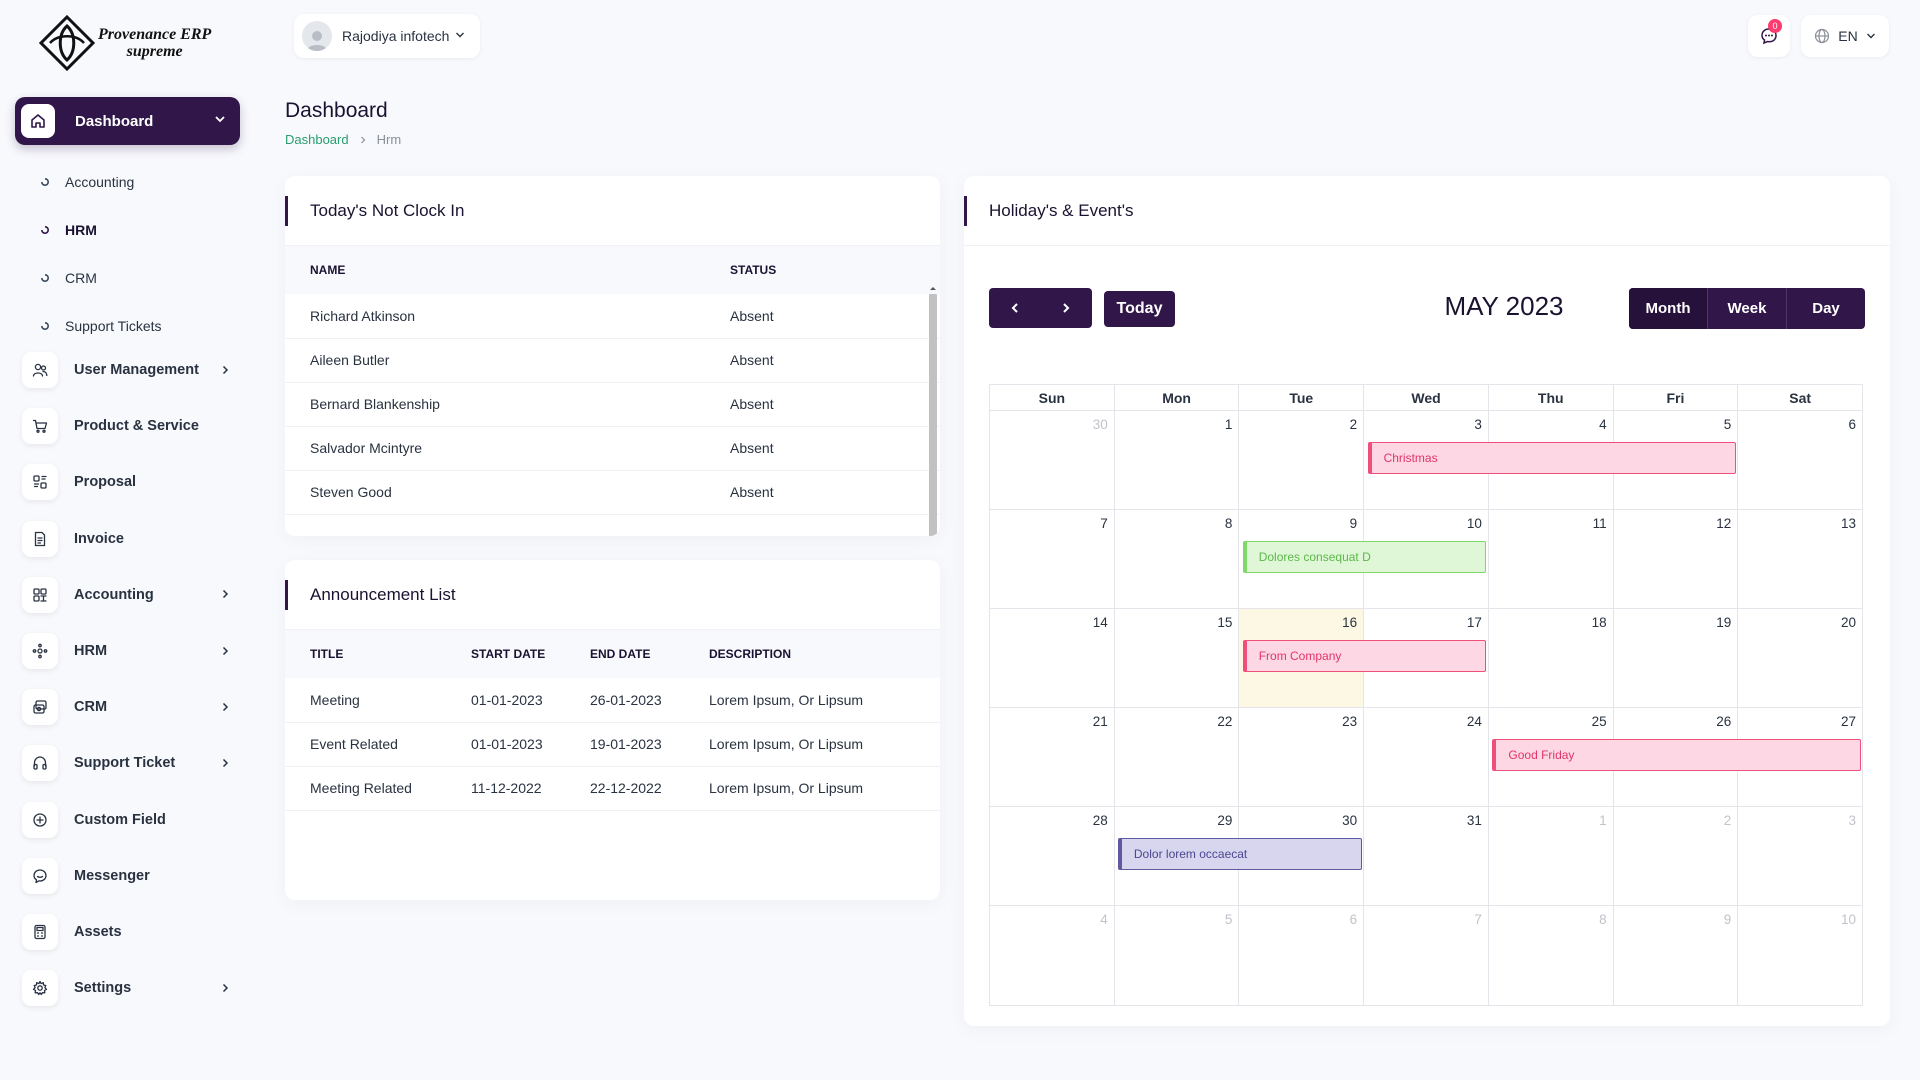 The height and width of the screenshot is (1080, 1920). I want to click on brand-logo: Provenance ERP supreme, so click(133, 43).